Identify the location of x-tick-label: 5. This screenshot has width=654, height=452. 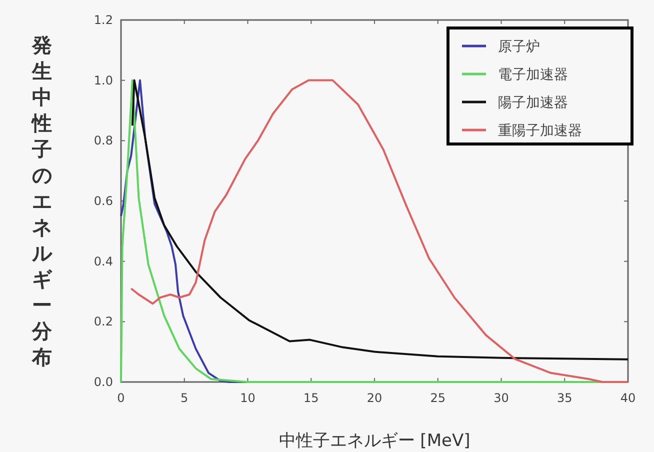
(184, 398).